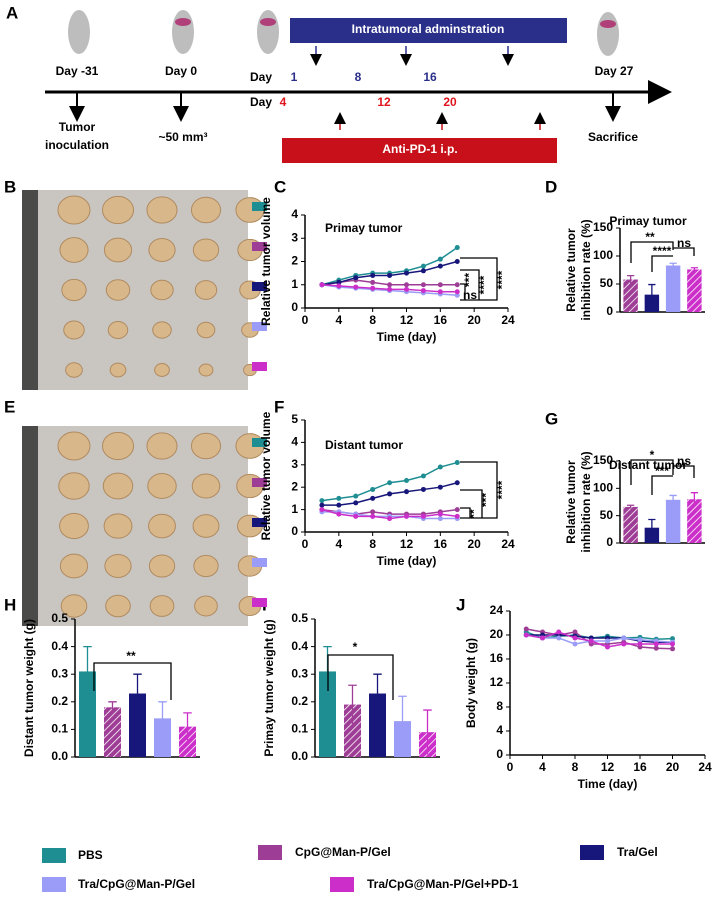 This screenshot has width=713, height=897. I want to click on significance-label: **, so click(474, 514).